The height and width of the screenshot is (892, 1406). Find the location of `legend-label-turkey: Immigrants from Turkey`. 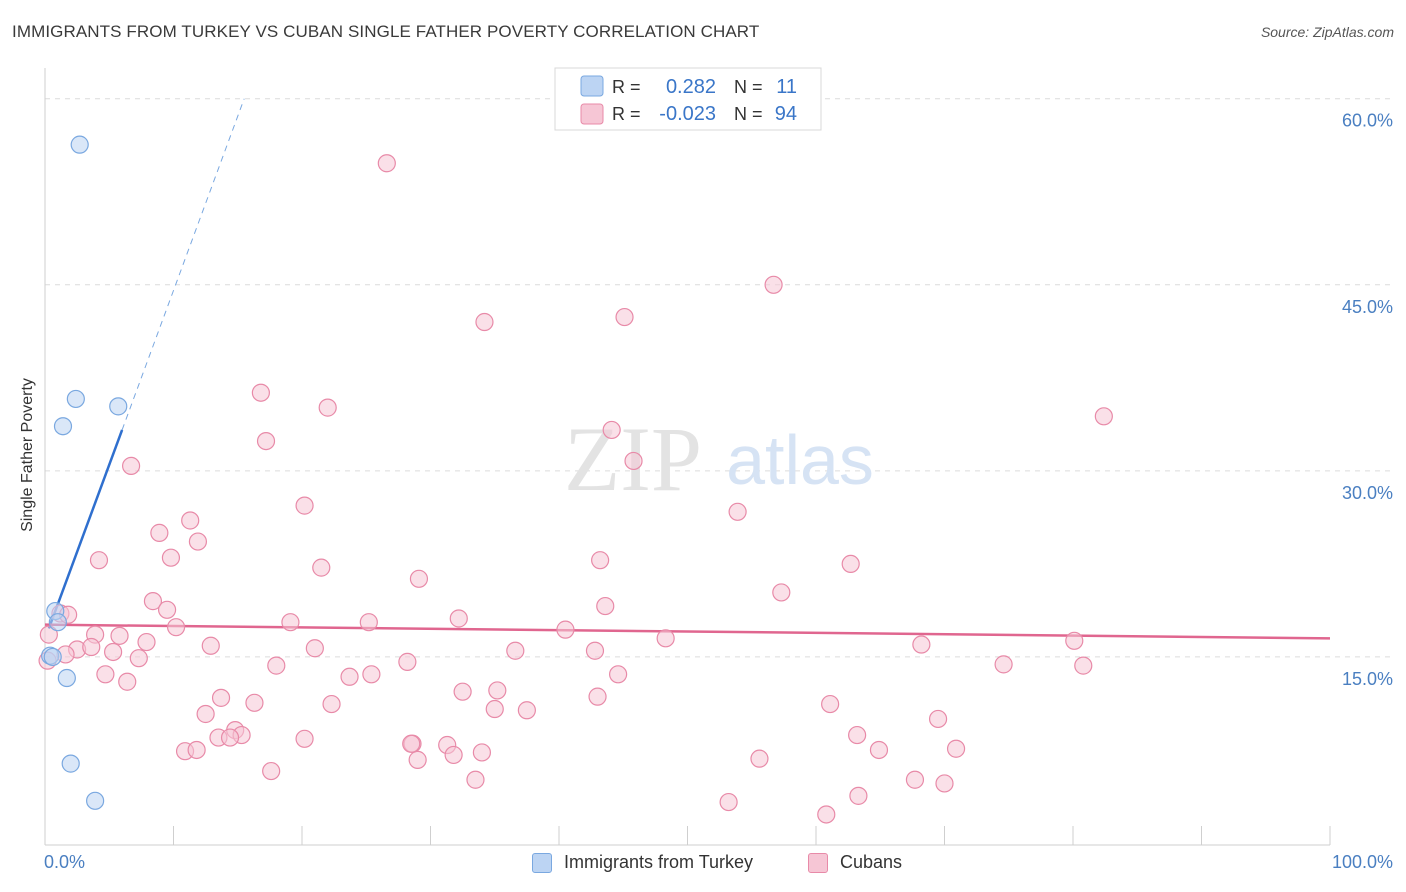

legend-label-turkey: Immigrants from Turkey is located at coordinates (659, 862).